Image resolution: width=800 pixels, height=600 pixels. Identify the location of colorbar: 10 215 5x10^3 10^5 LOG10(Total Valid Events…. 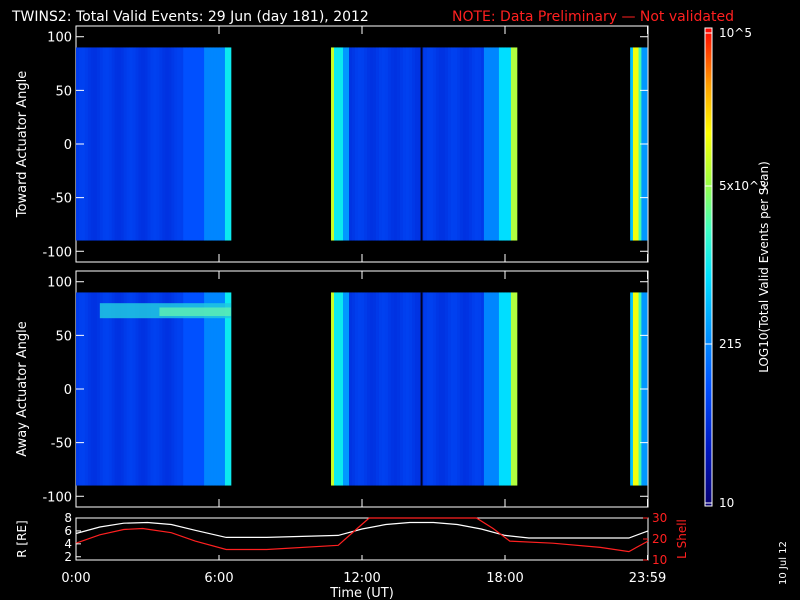
(737, 268).